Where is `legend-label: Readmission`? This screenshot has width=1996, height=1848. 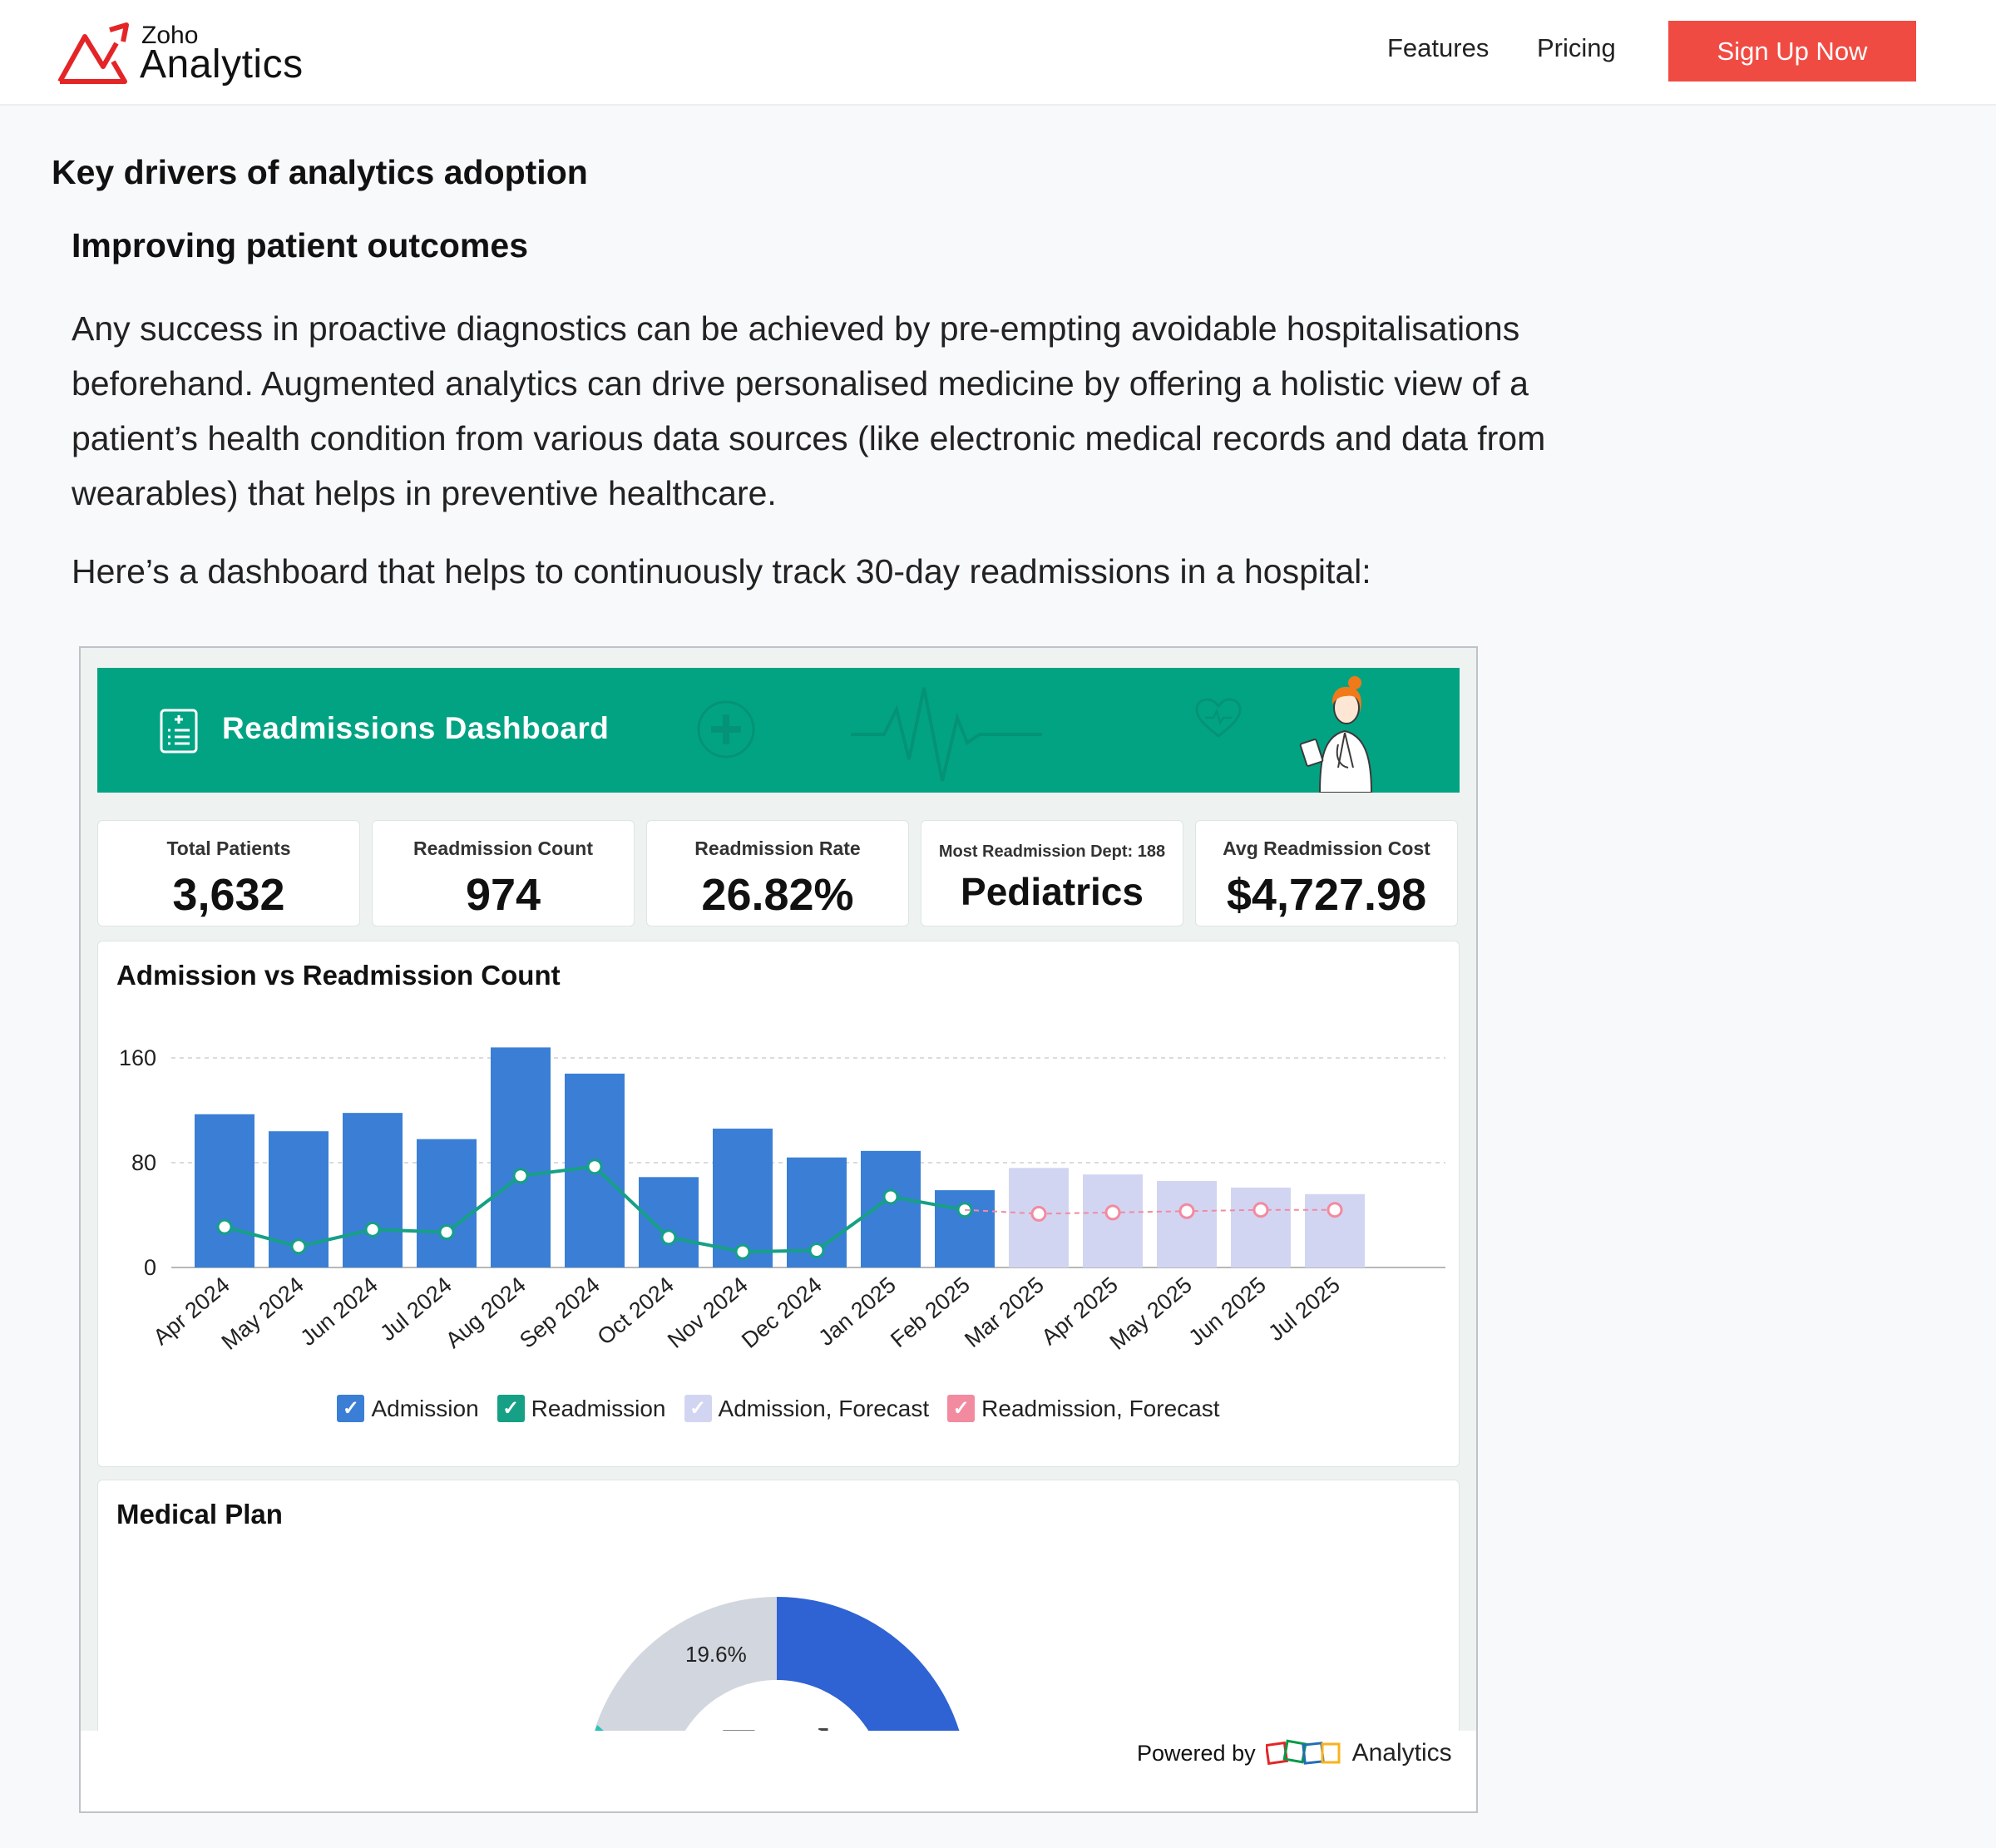
legend-label: Readmission is located at coordinates (598, 1408).